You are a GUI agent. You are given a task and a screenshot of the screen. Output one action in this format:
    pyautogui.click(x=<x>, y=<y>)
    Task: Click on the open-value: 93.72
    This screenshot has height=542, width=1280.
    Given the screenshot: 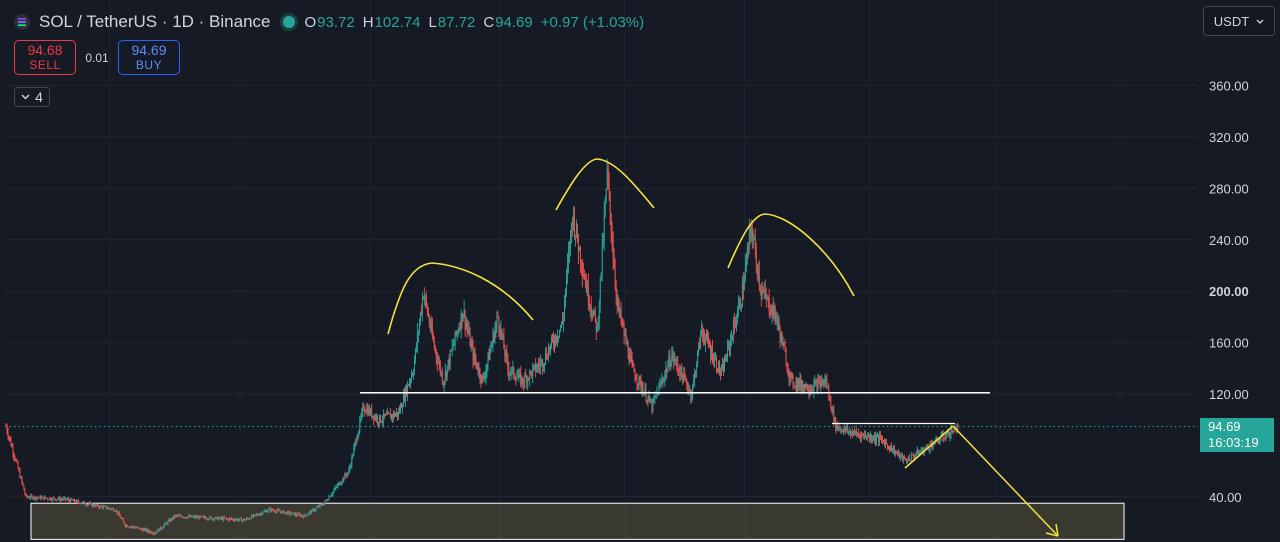 What is the action you would take?
    pyautogui.click(x=336, y=22)
    